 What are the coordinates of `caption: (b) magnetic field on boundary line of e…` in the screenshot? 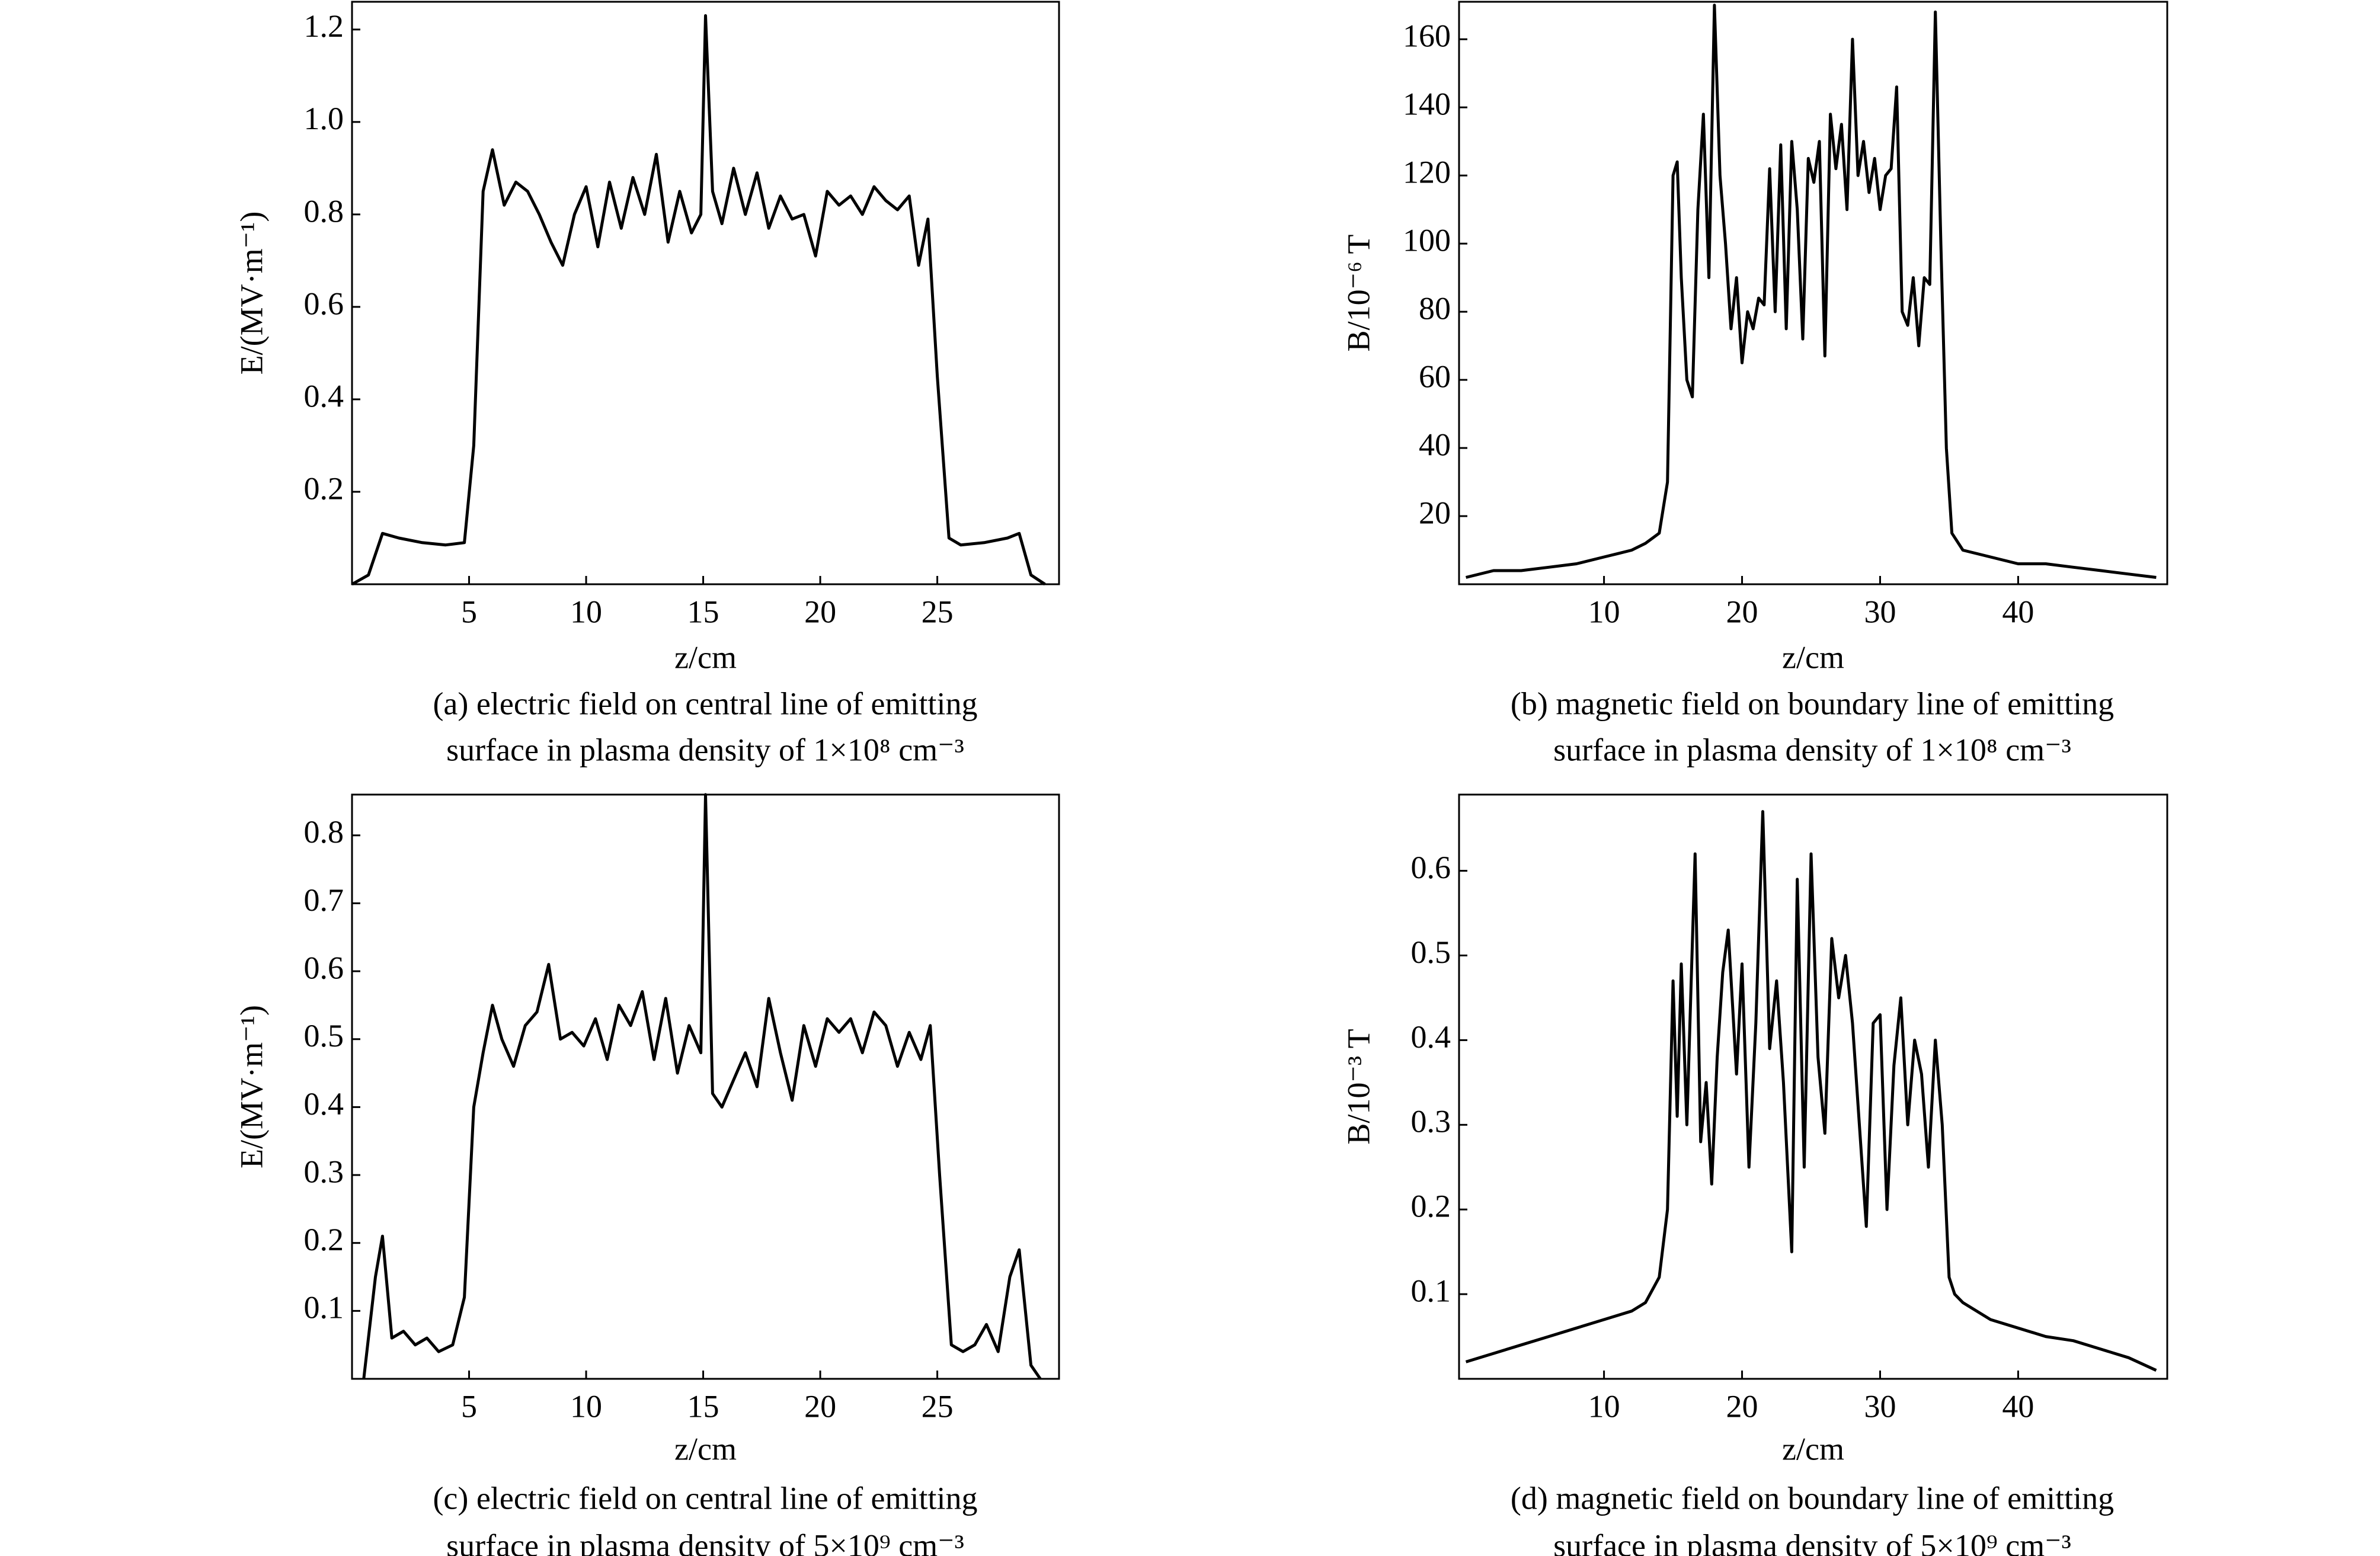 It's located at (1812, 704).